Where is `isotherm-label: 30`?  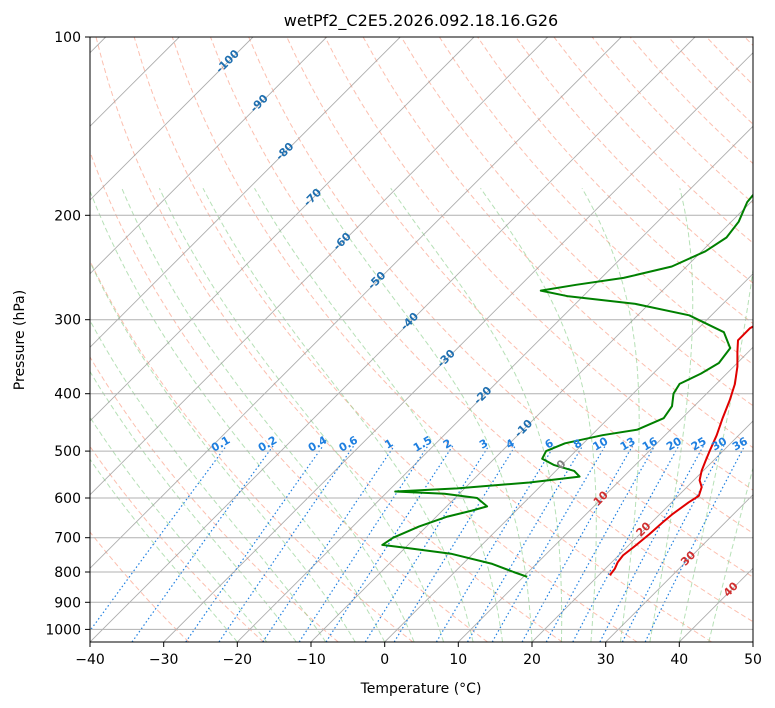 isotherm-label: 30 is located at coordinates (688, 558).